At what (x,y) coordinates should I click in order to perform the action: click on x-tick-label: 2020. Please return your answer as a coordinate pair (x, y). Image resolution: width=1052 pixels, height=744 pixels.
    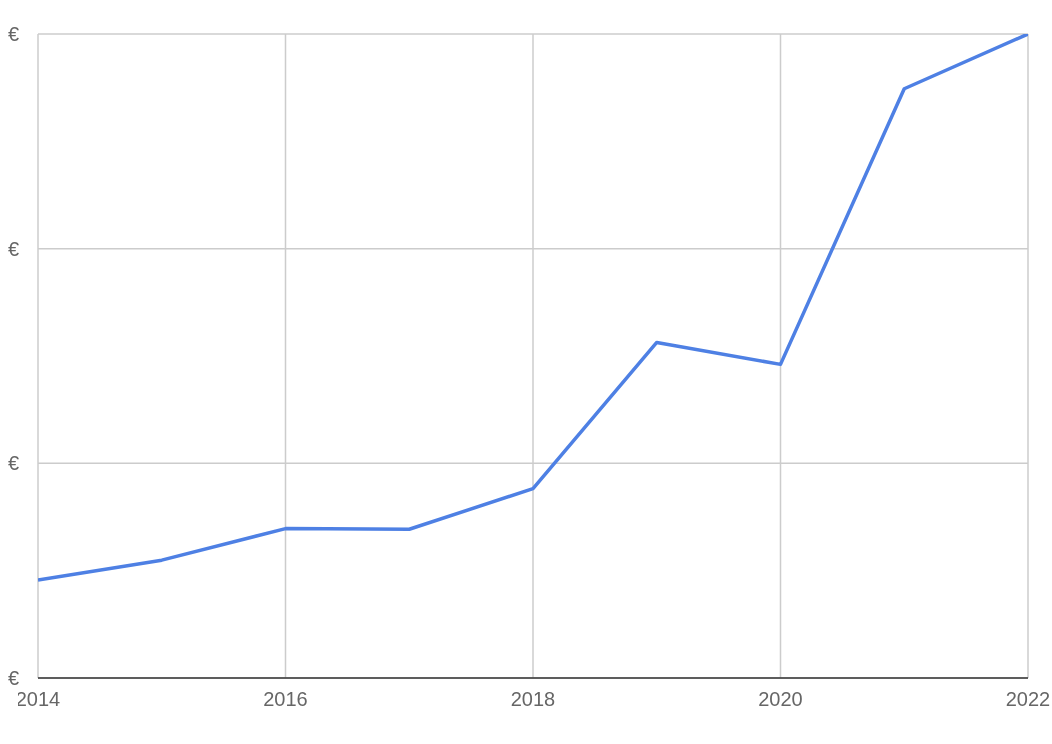
    Looking at the image, I should click on (780, 699).